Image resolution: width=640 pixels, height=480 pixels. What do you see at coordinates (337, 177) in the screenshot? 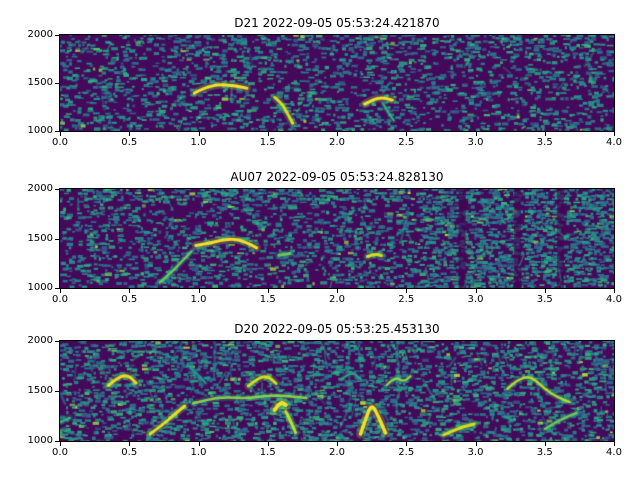
I see `subplot-title: AU07 2022-09-05 05:53:24.828130` at bounding box center [337, 177].